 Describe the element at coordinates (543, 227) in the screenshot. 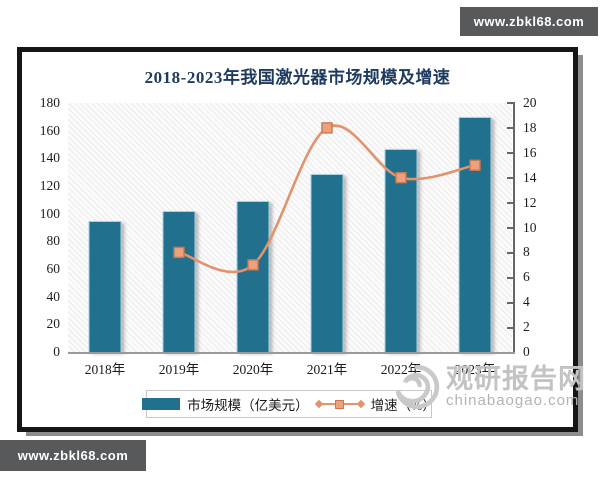

I see `right-axis-labels: 0 2 4 6 8 10 12 14 16 18 20` at that location.